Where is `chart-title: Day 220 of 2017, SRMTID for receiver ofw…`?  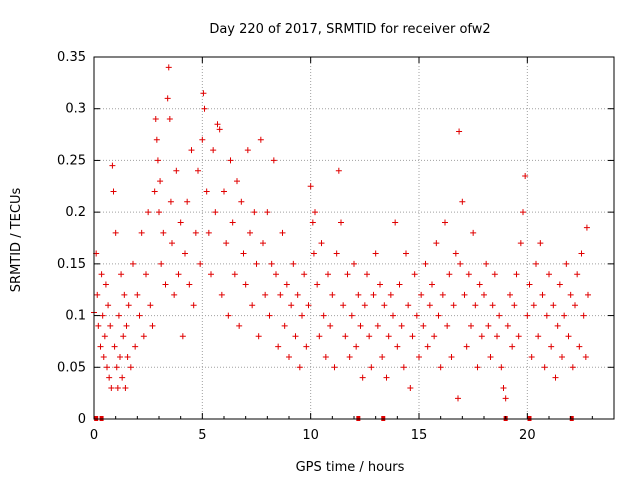 chart-title: Day 220 of 2017, SRMTID for receiver ofw… is located at coordinates (349, 29).